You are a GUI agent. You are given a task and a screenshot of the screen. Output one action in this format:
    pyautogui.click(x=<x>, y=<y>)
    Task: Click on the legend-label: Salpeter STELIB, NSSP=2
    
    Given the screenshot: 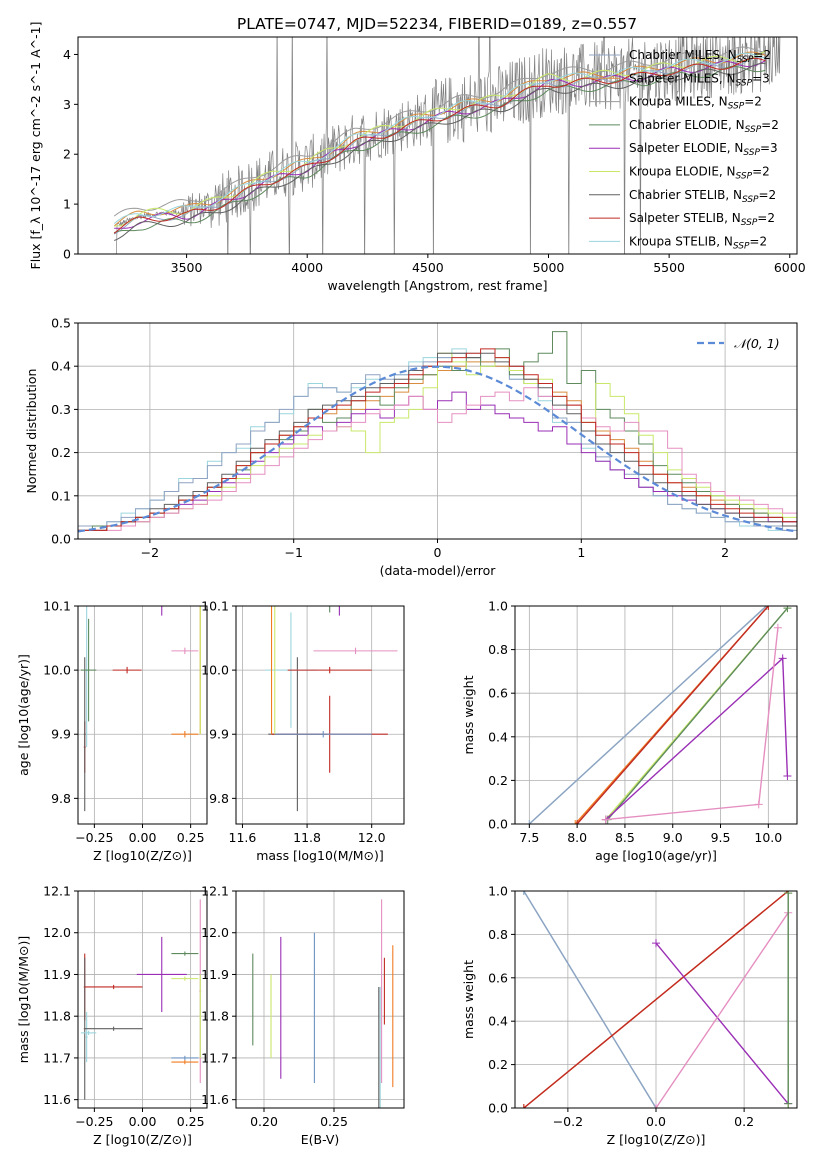 What is the action you would take?
    pyautogui.click(x=702, y=219)
    